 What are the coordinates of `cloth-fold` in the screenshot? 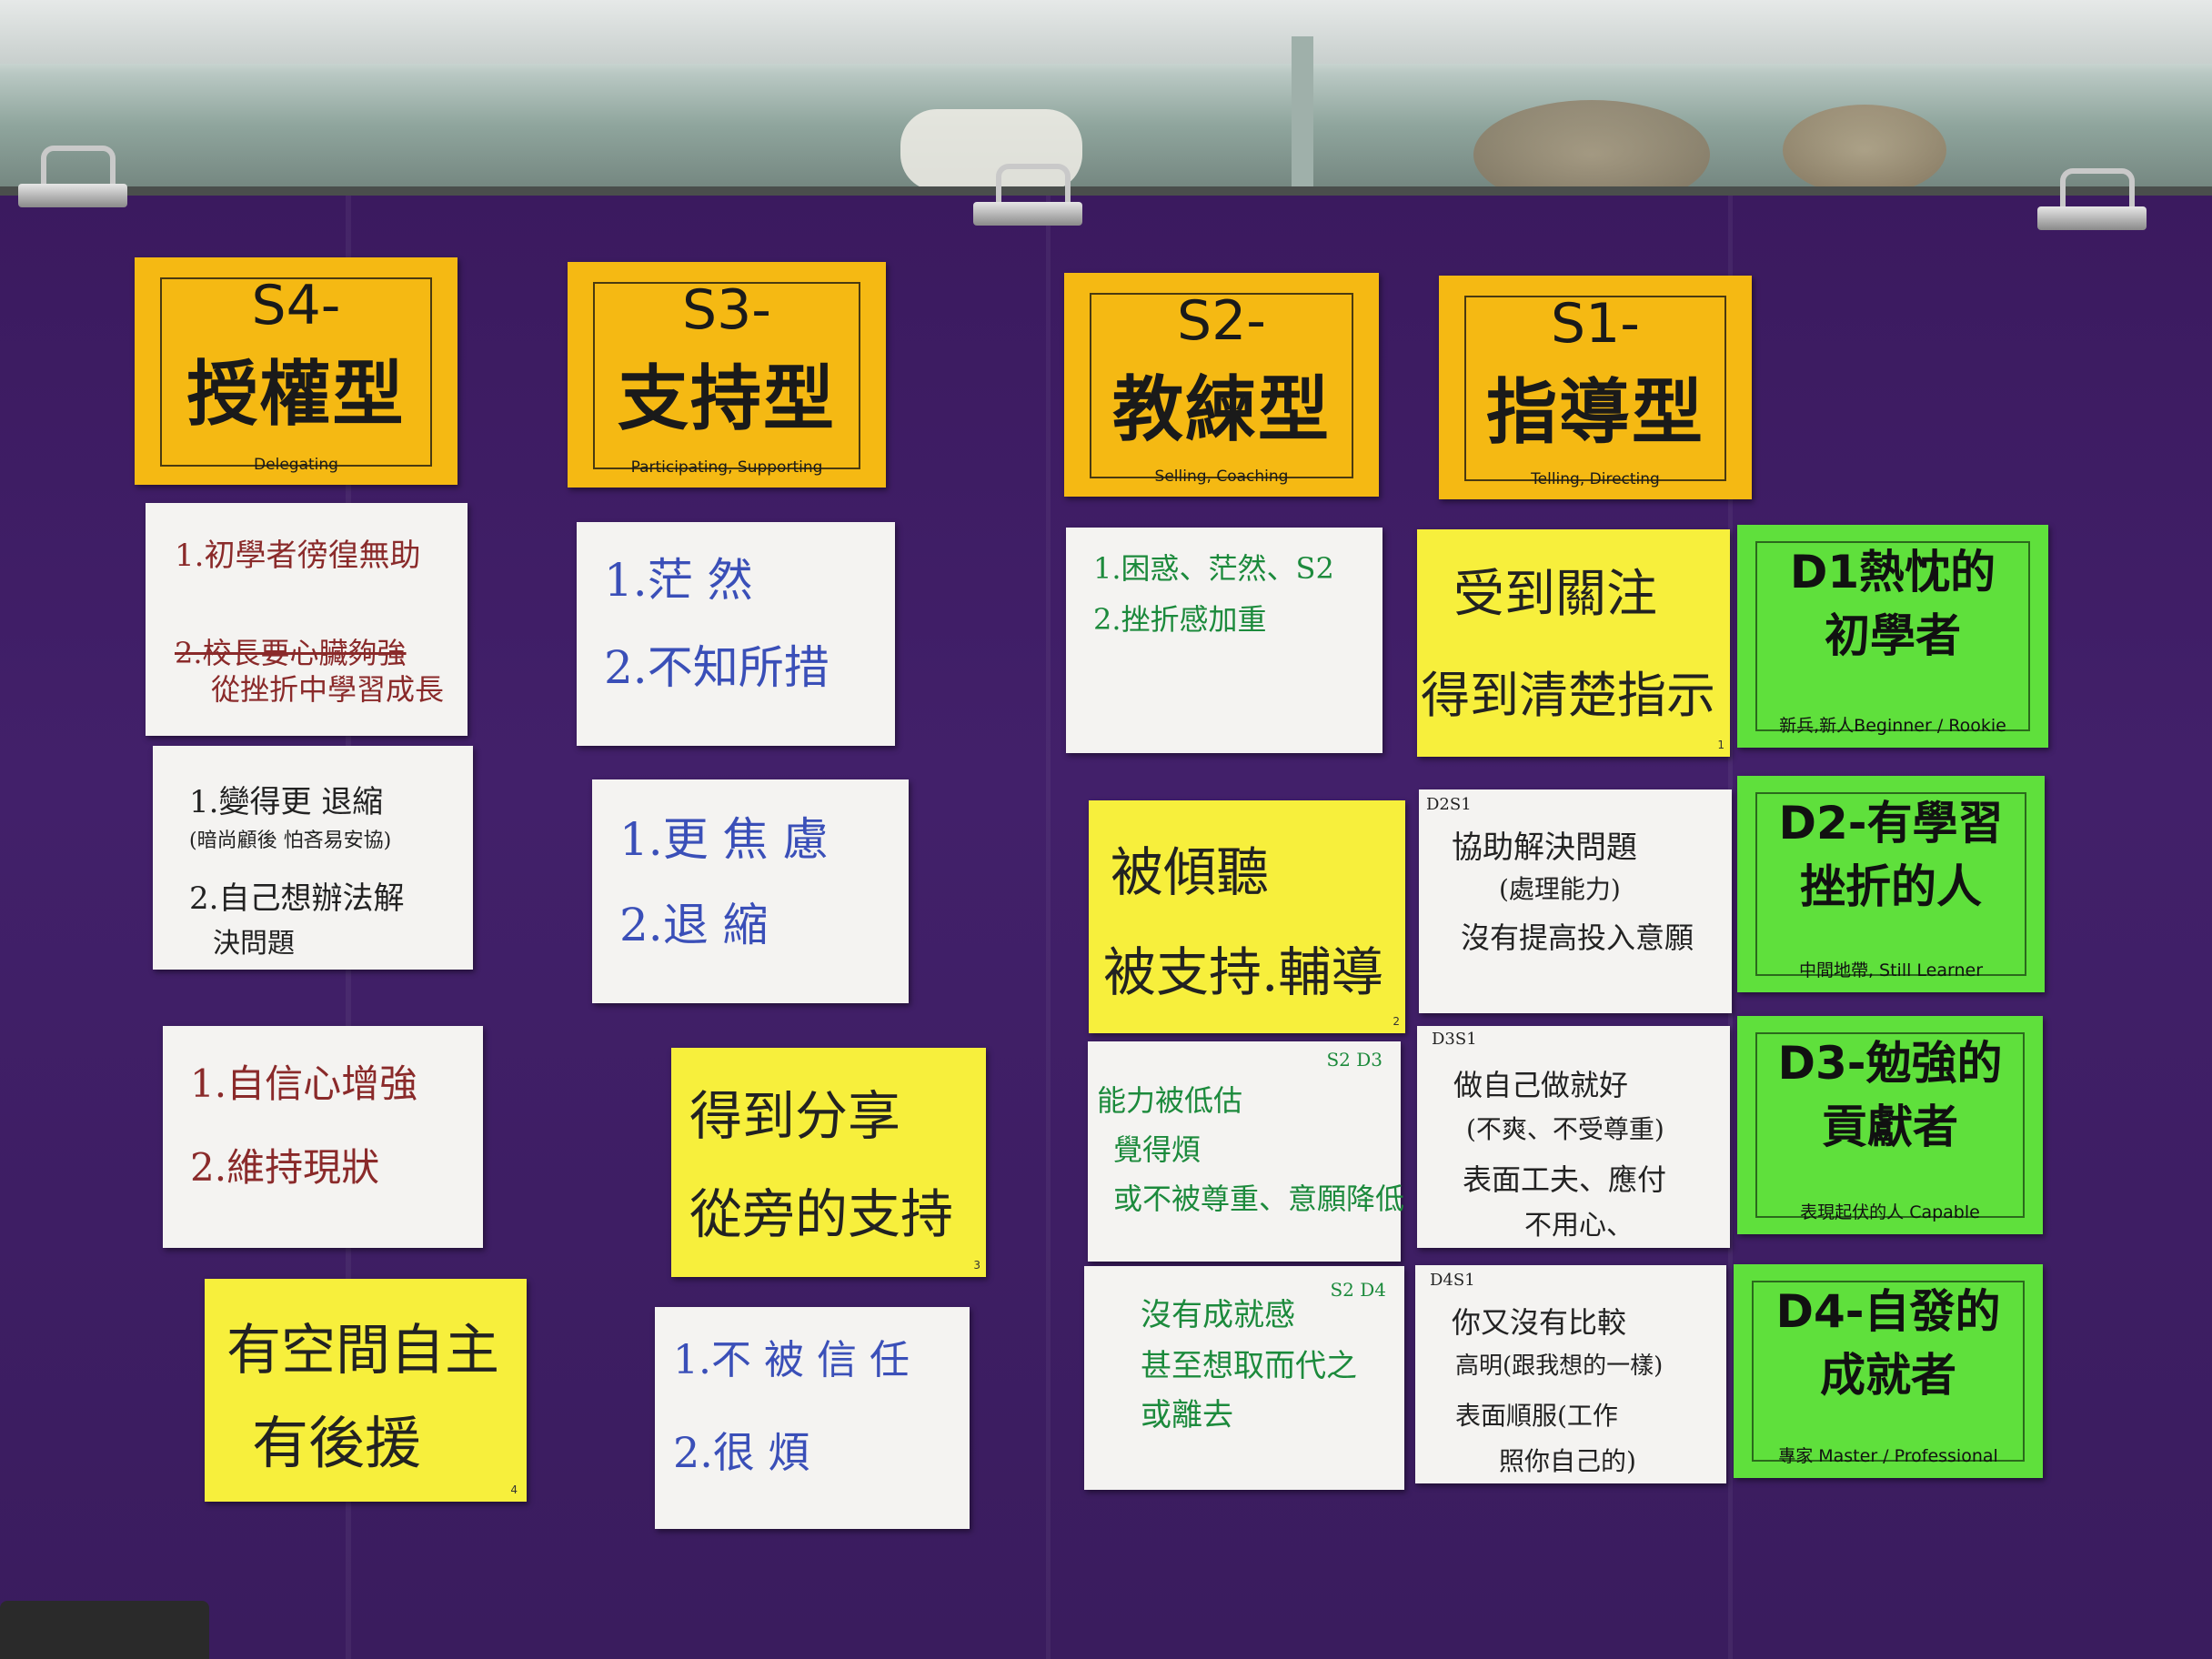 It's located at (1048, 927).